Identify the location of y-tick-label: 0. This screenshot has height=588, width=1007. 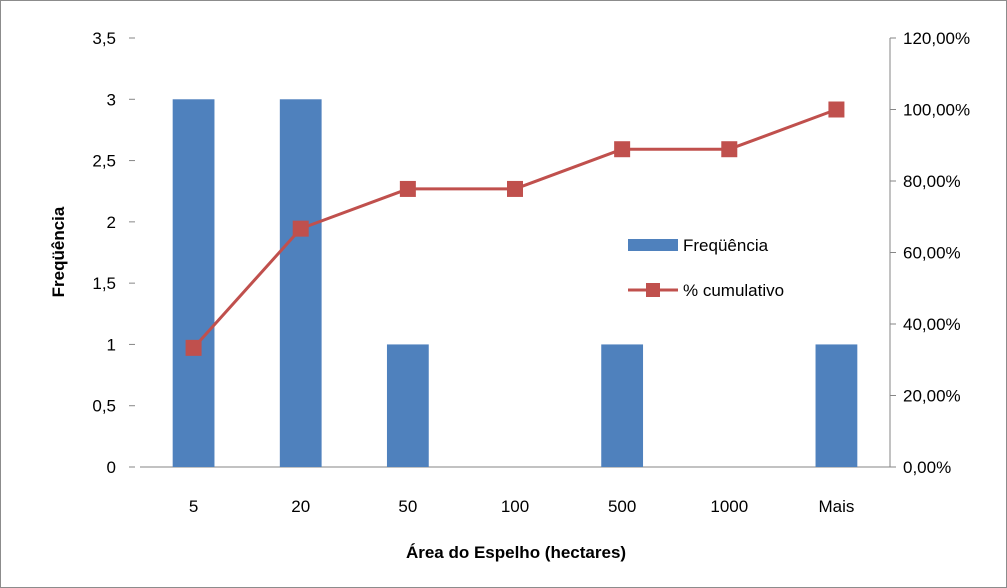
(111, 467).